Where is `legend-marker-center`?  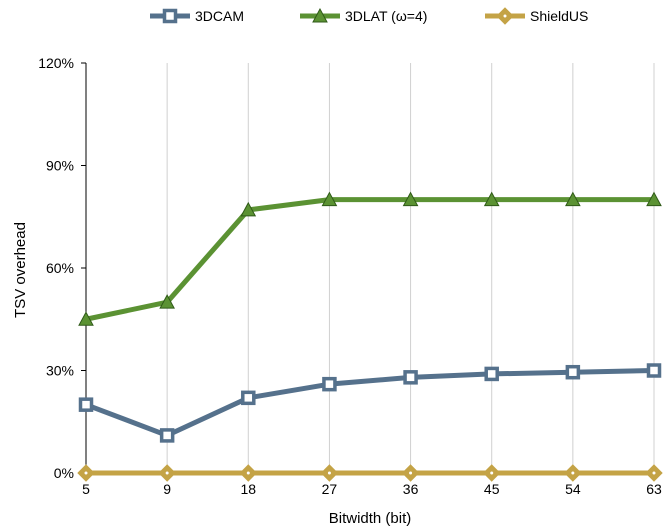
legend-marker-center is located at coordinates (505, 16).